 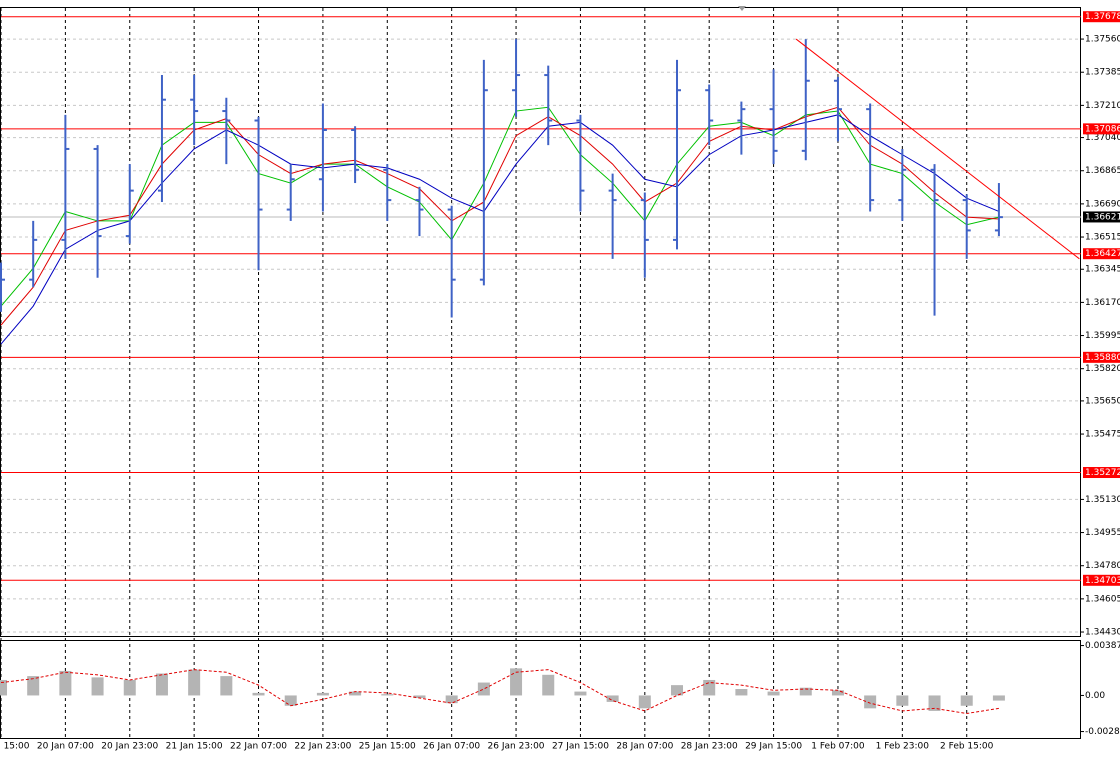 I want to click on x-tick-label: 28 Jan 23:00, so click(x=709, y=747).